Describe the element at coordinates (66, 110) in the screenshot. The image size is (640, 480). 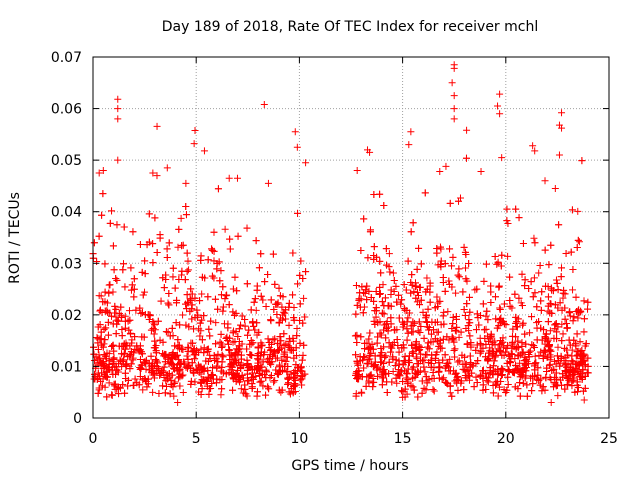
I see `y-tick-label: 0.06` at that location.